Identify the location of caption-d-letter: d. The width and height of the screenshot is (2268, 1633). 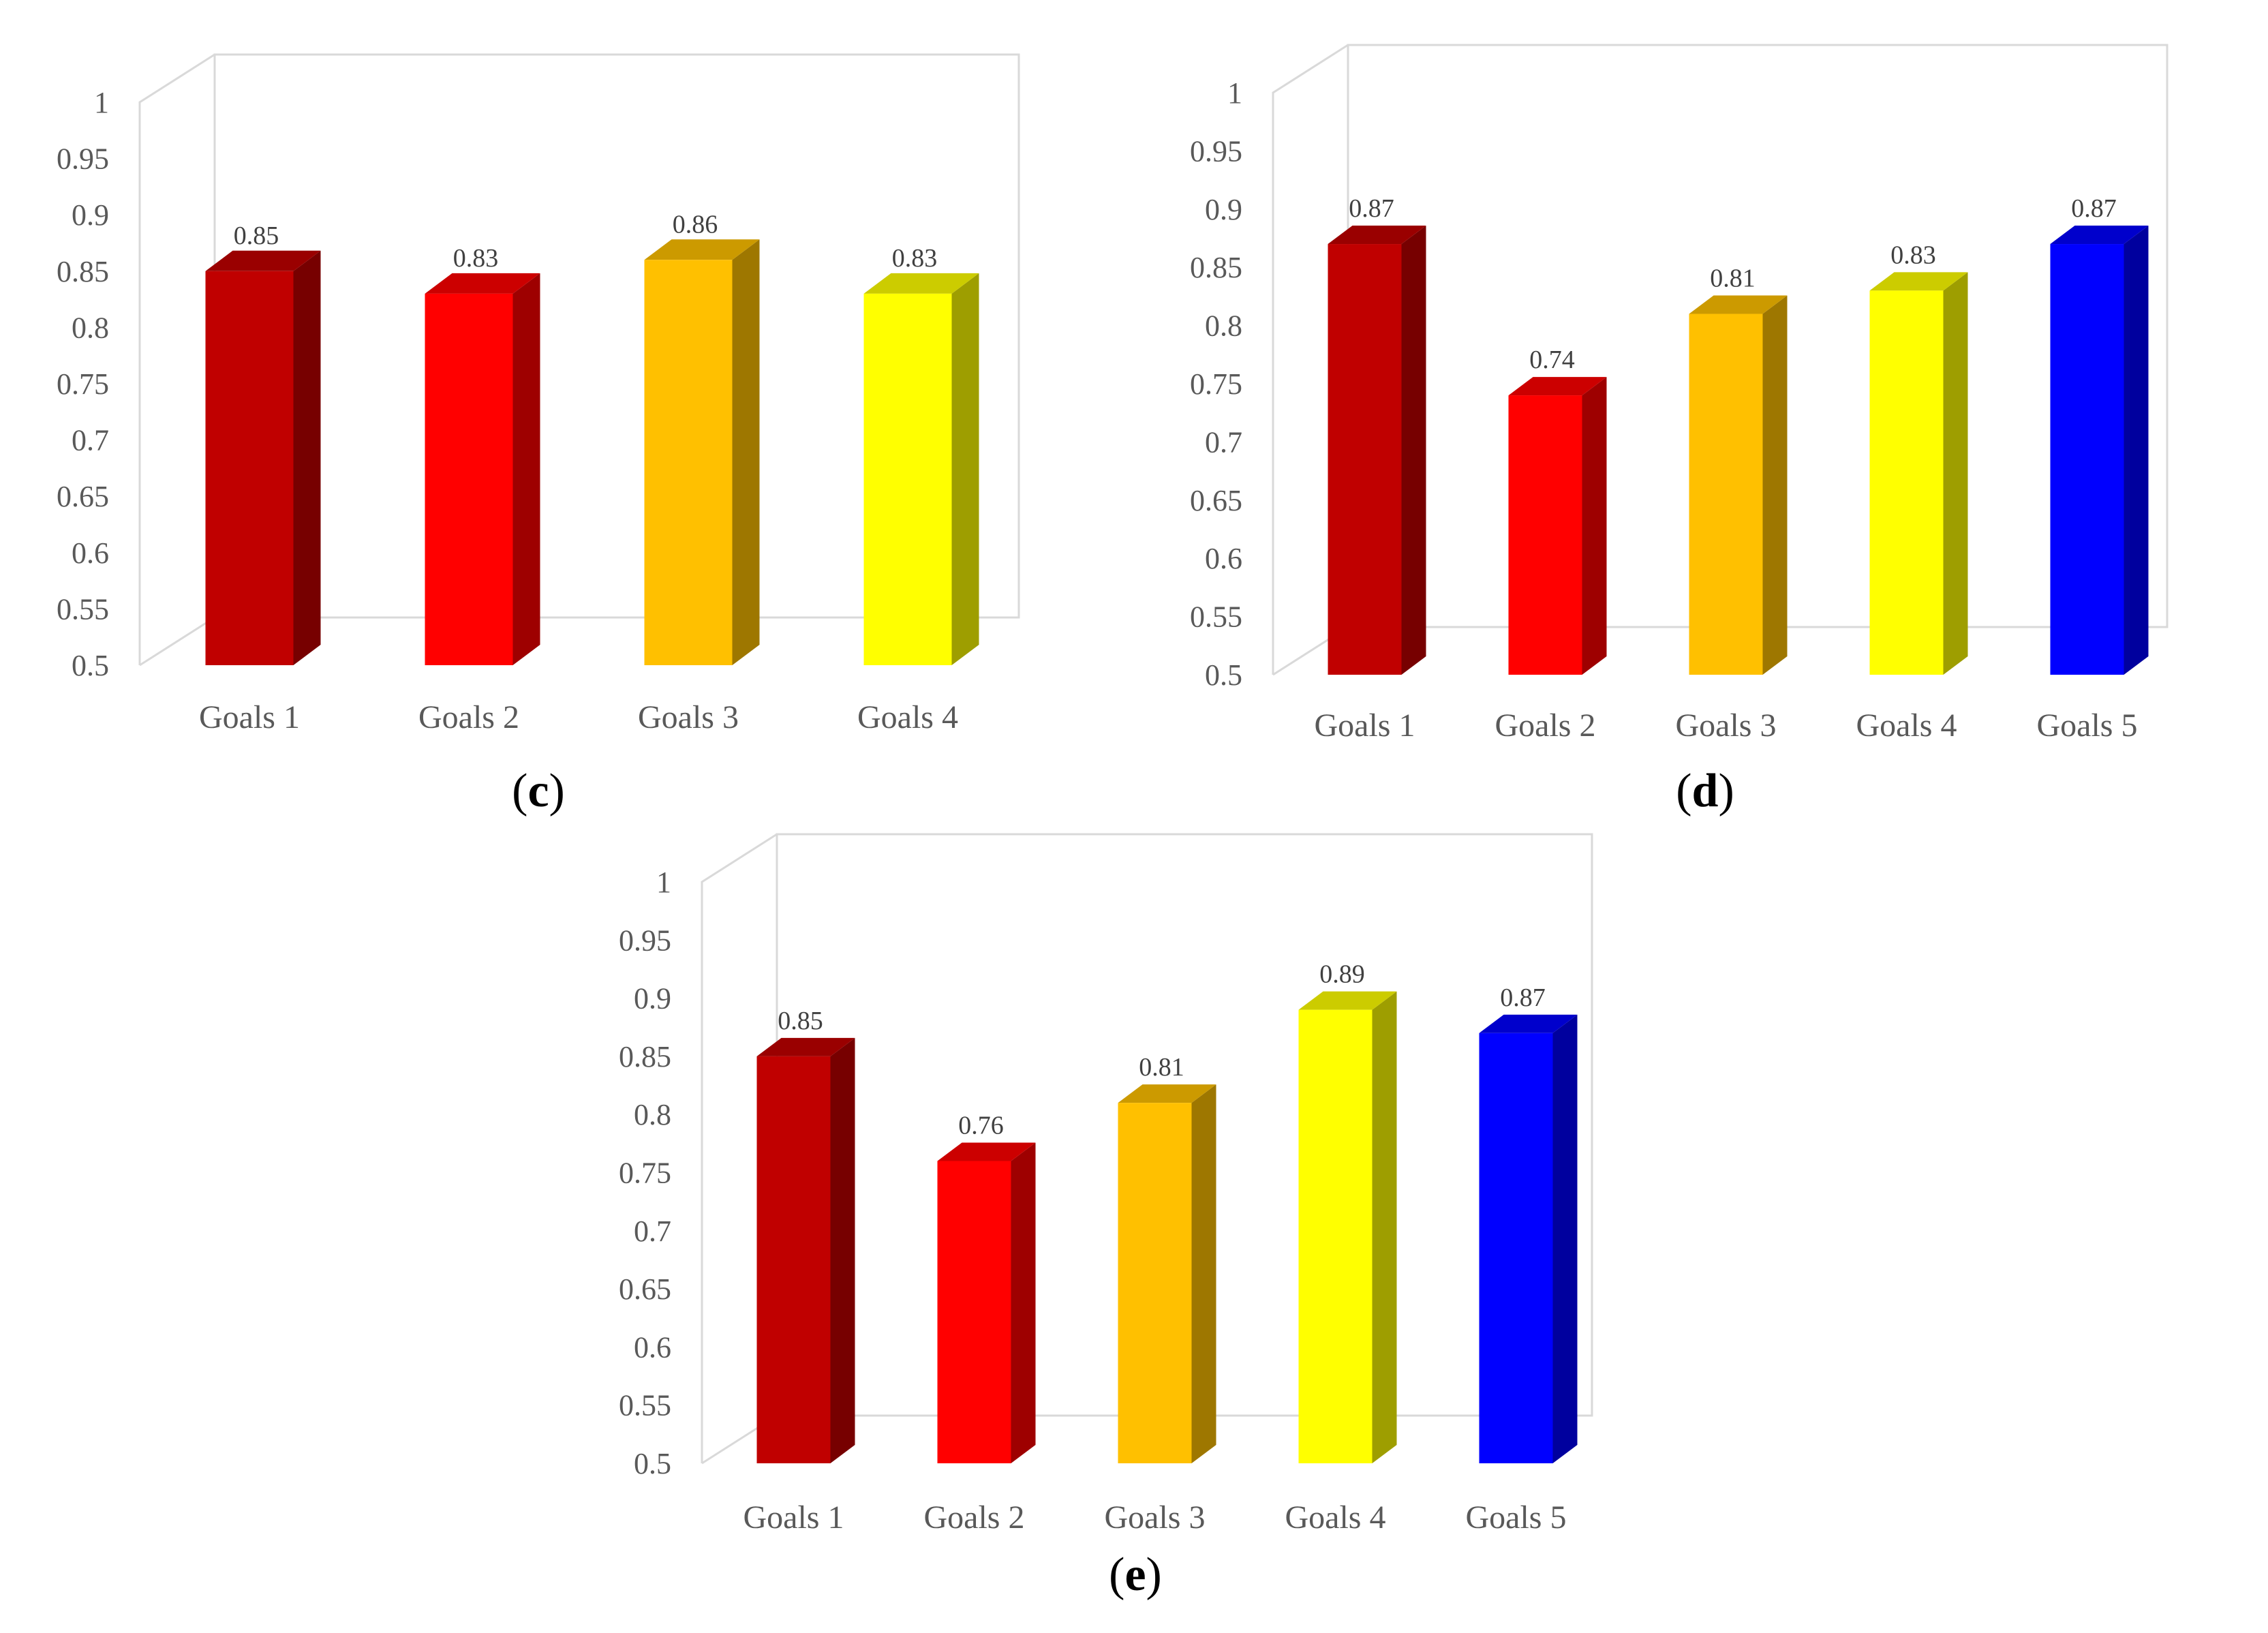
(1705, 791).